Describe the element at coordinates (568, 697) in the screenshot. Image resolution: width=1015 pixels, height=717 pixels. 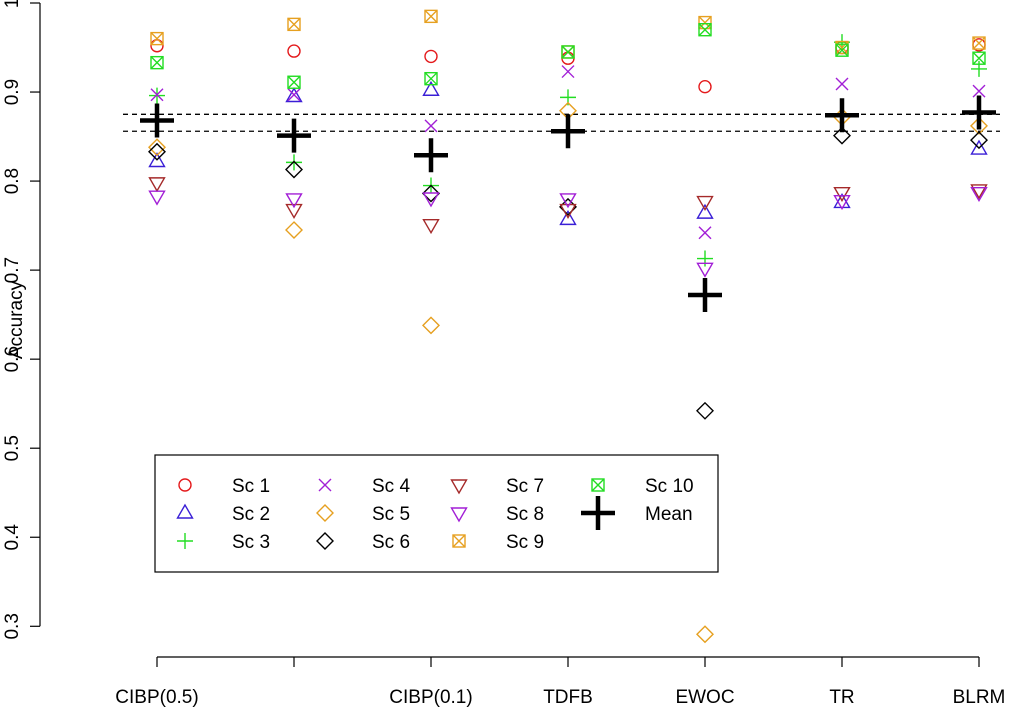
I see `x-tick-label: TDFB` at that location.